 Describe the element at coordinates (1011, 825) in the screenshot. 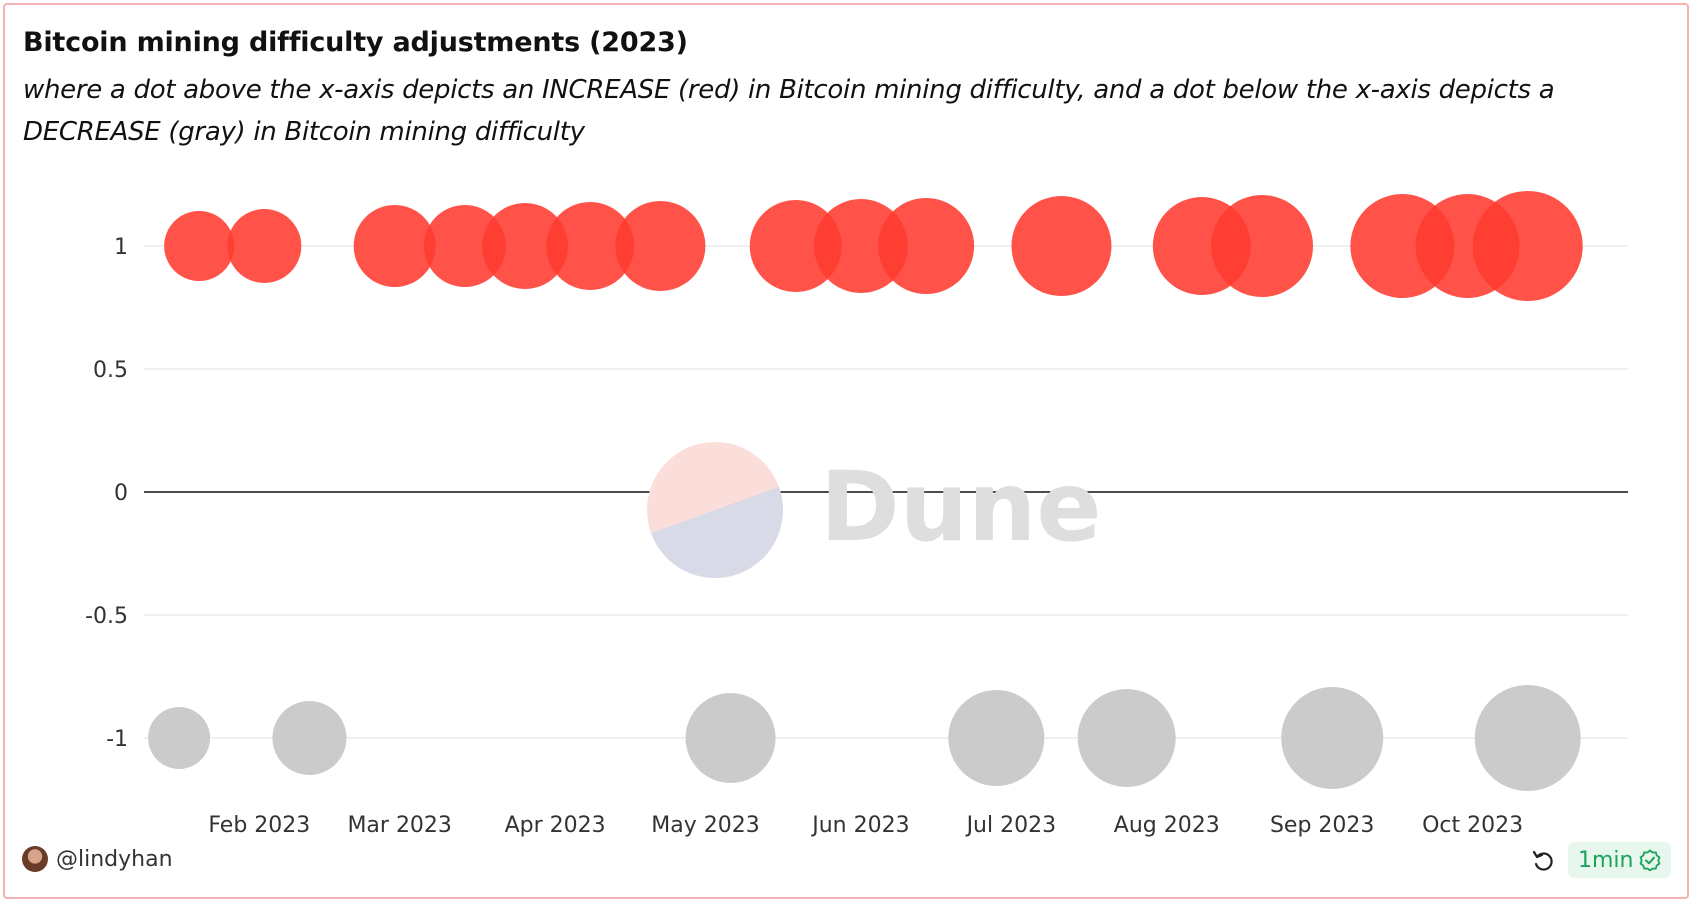

I see `x-tick-label: Jul 2023` at that location.